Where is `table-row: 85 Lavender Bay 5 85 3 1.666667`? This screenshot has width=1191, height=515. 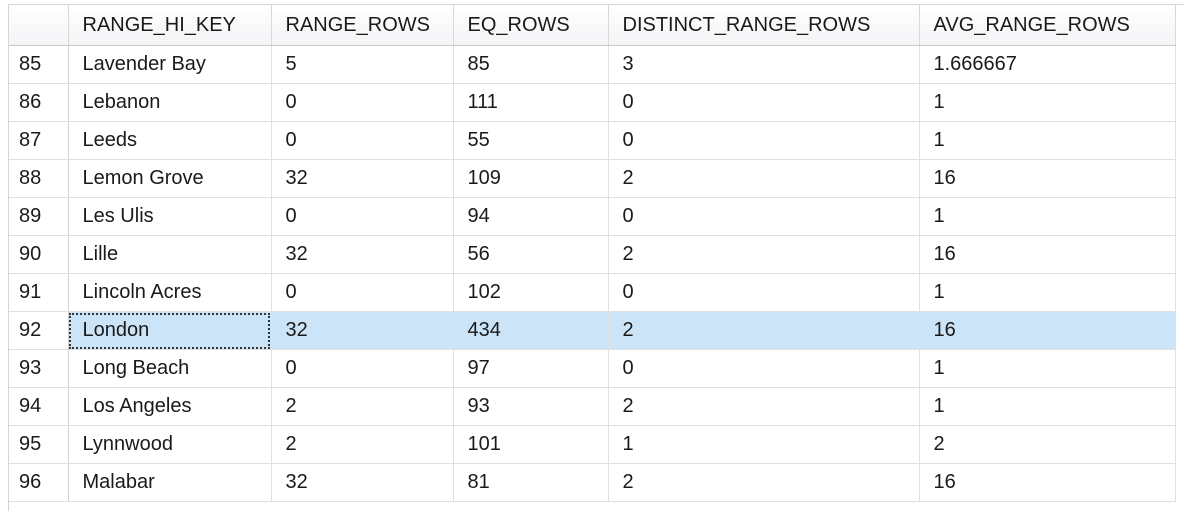
table-row: 85 Lavender Bay 5 85 3 1.666667 is located at coordinates (592, 64).